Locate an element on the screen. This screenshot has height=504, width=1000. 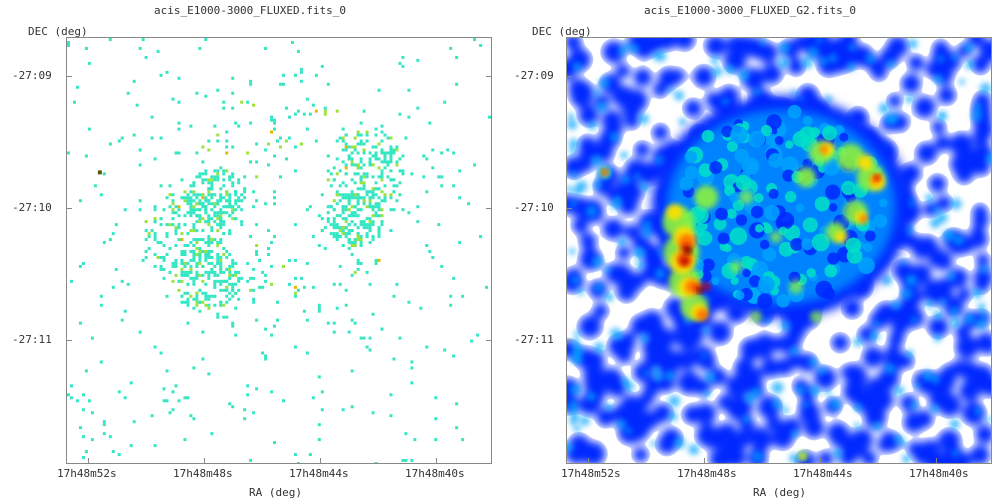
panel-title: acis_E1000-3000_FLUXED_G2.fits_0 is located at coordinates (750, 10).